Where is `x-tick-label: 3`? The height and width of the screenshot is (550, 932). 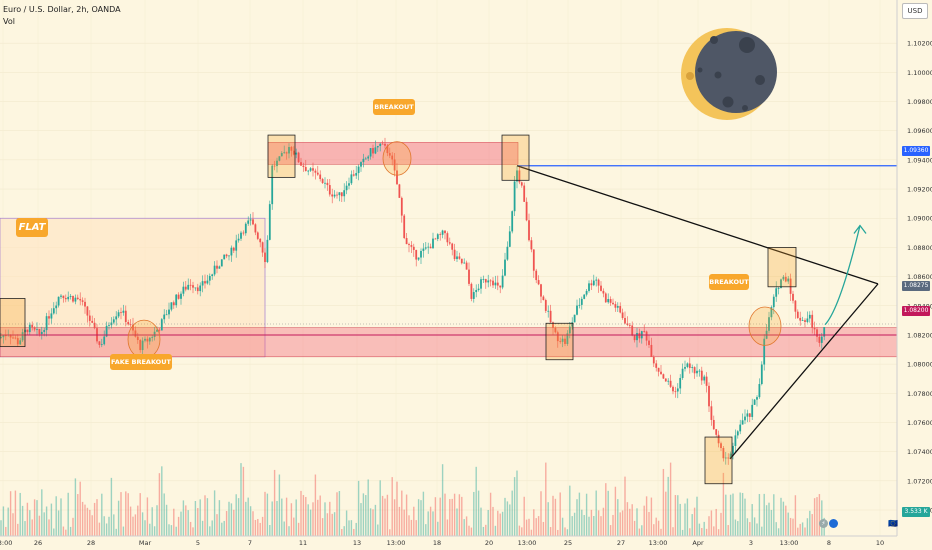 x-tick-label: 3 is located at coordinates (751, 543).